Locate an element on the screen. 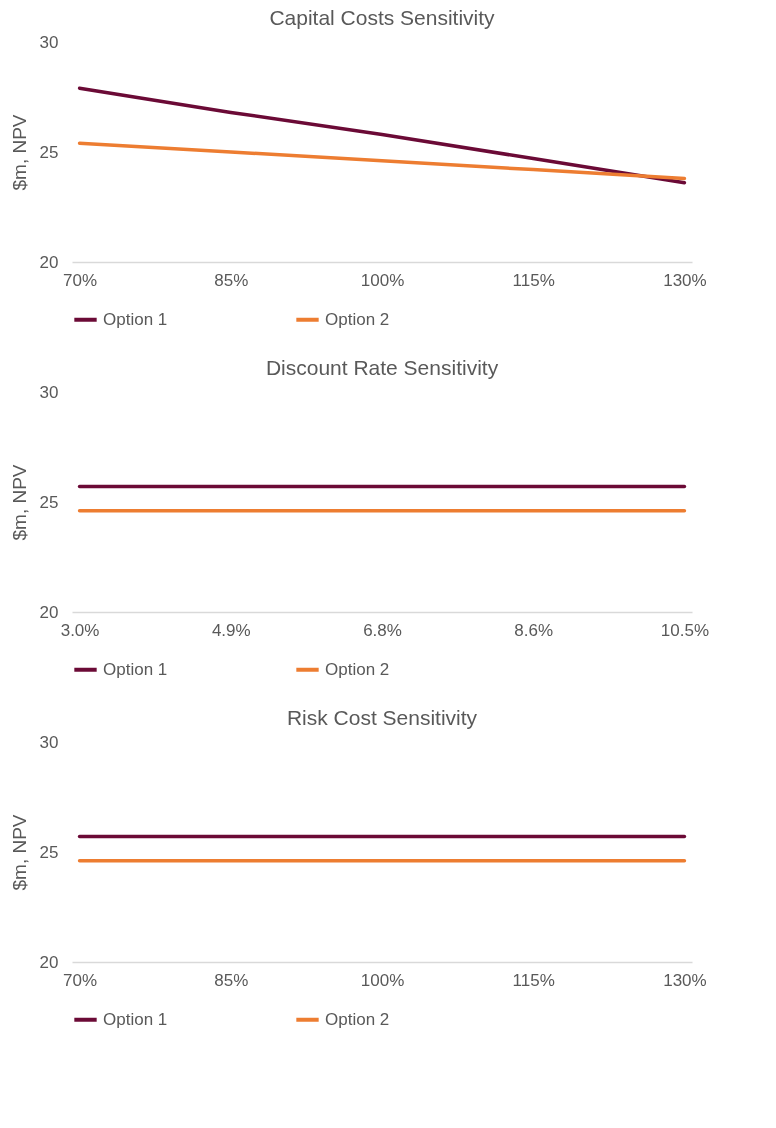  chart-title: Capital Costs Sensitivity is located at coordinates (382, 17).